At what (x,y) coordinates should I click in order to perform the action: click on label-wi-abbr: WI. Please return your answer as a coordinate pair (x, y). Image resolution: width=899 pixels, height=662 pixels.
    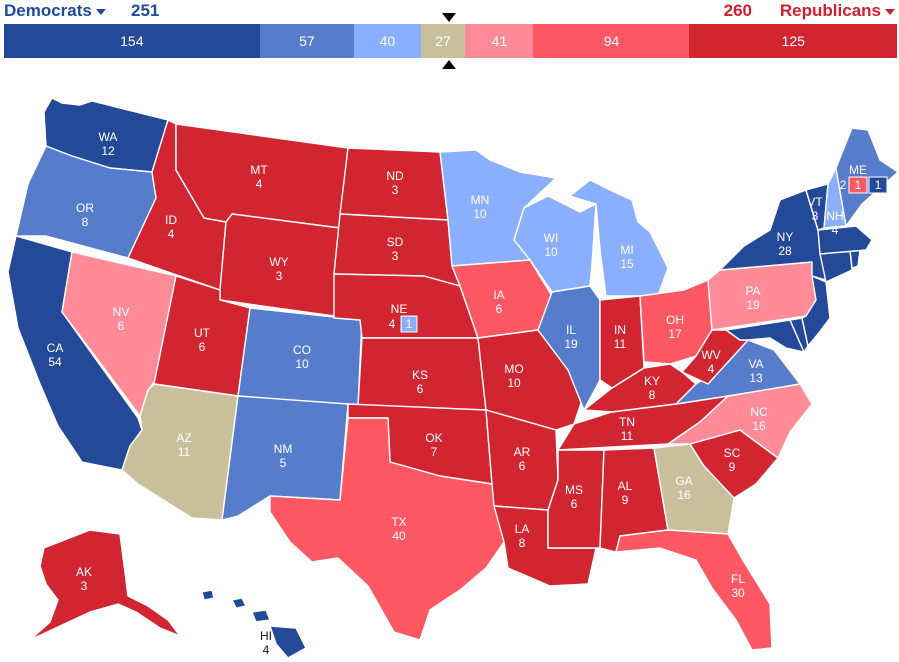
    Looking at the image, I should click on (551, 238).